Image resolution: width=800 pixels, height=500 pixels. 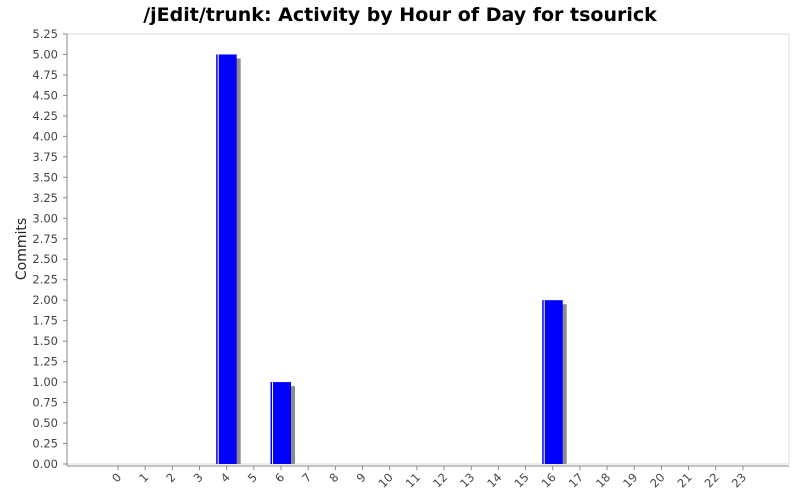 What do you see at coordinates (198, 477) in the screenshot?
I see `x-tick-label: 3` at bounding box center [198, 477].